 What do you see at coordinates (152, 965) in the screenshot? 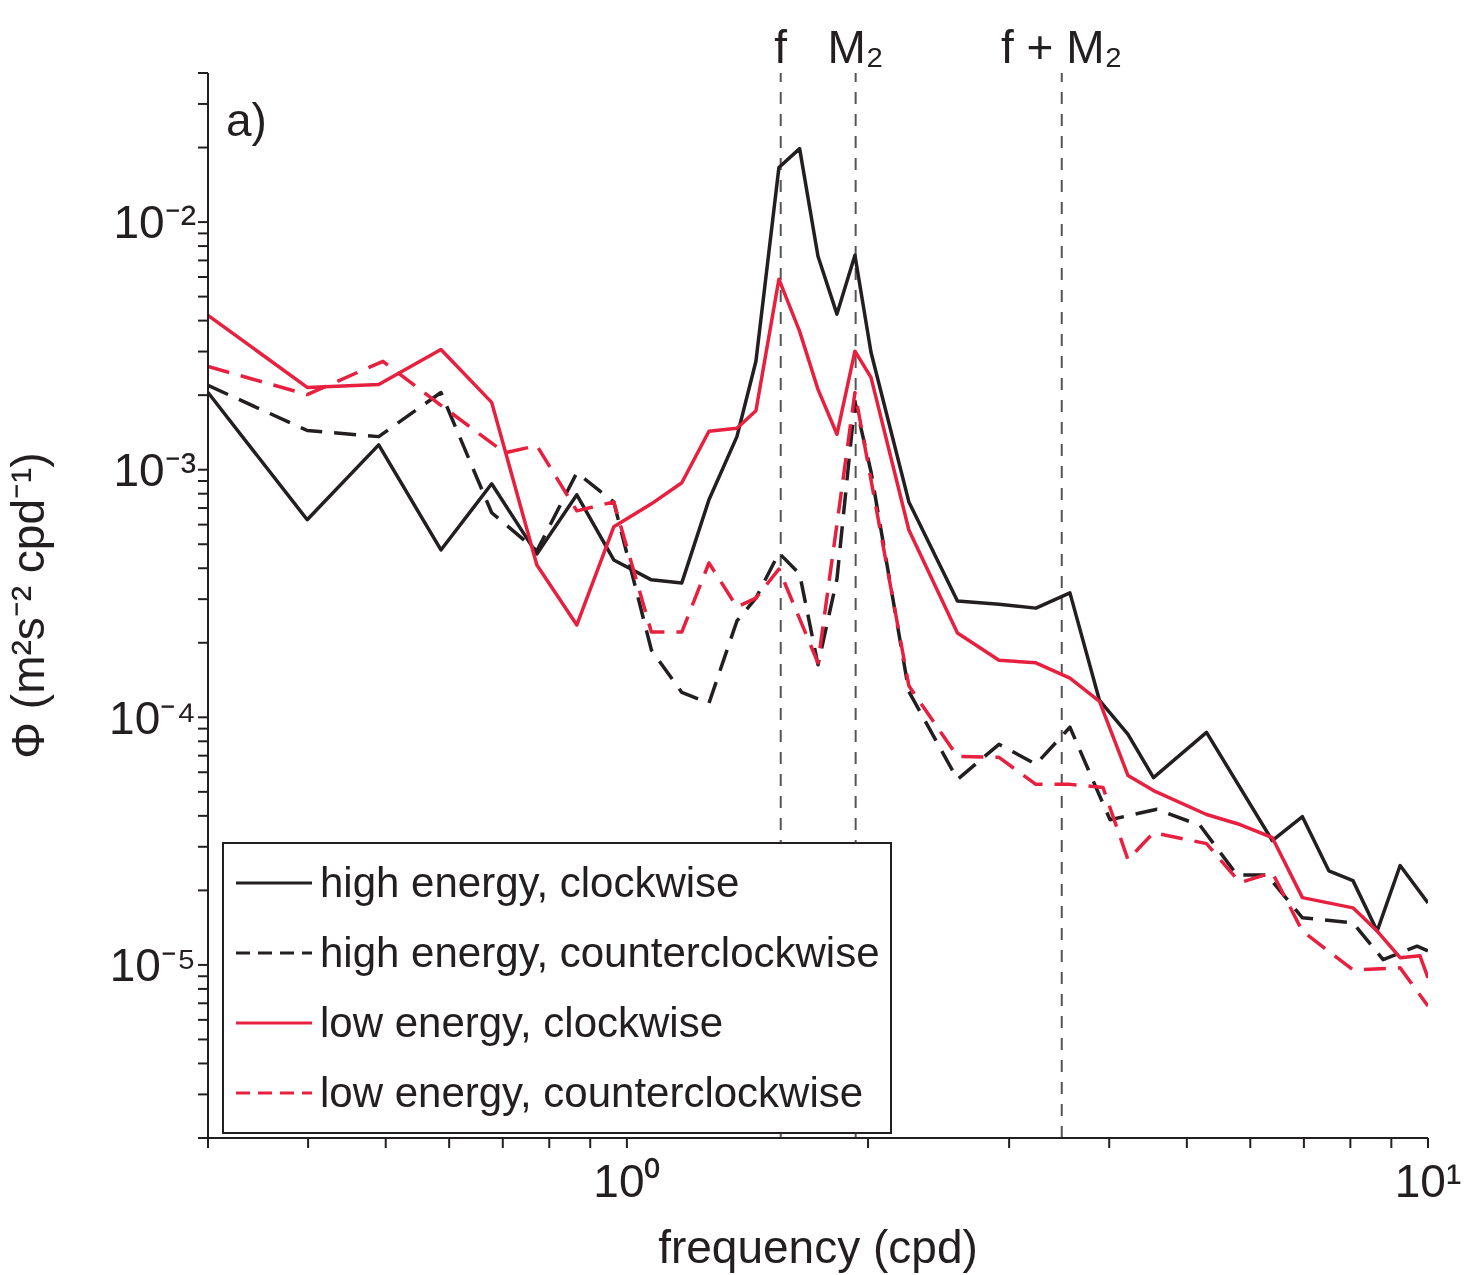
I see `y-tick-label: 10⁻⁵` at bounding box center [152, 965].